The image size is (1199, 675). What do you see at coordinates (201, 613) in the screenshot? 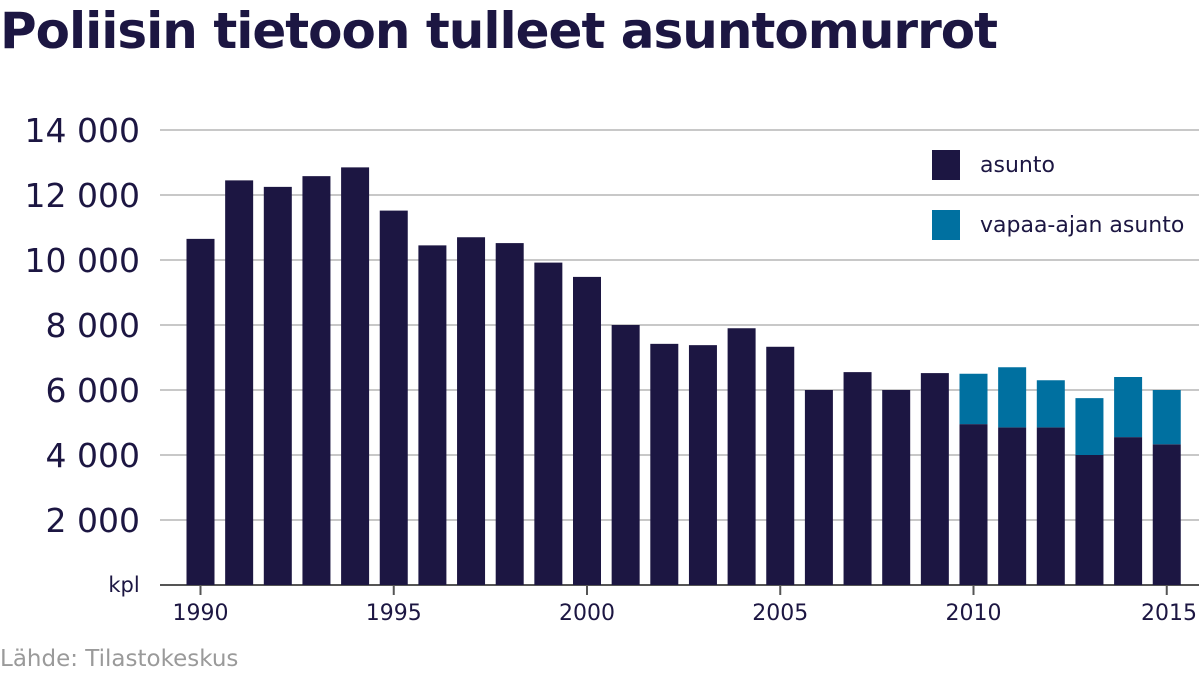
I see `x-tick-label: 1990` at bounding box center [201, 613].